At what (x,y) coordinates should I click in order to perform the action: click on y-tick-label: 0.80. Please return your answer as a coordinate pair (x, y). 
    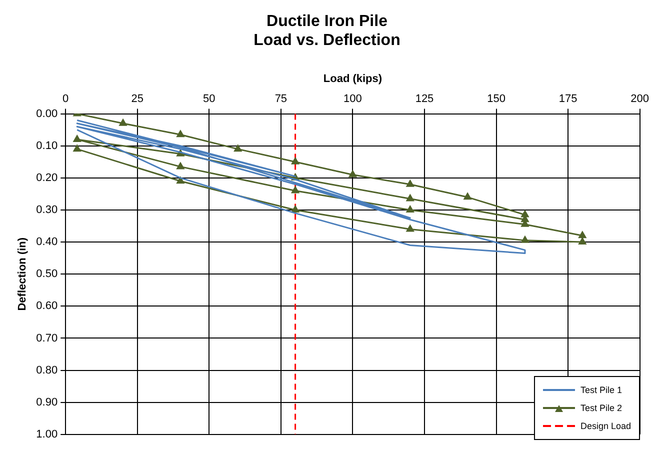
    Looking at the image, I should click on (47, 370).